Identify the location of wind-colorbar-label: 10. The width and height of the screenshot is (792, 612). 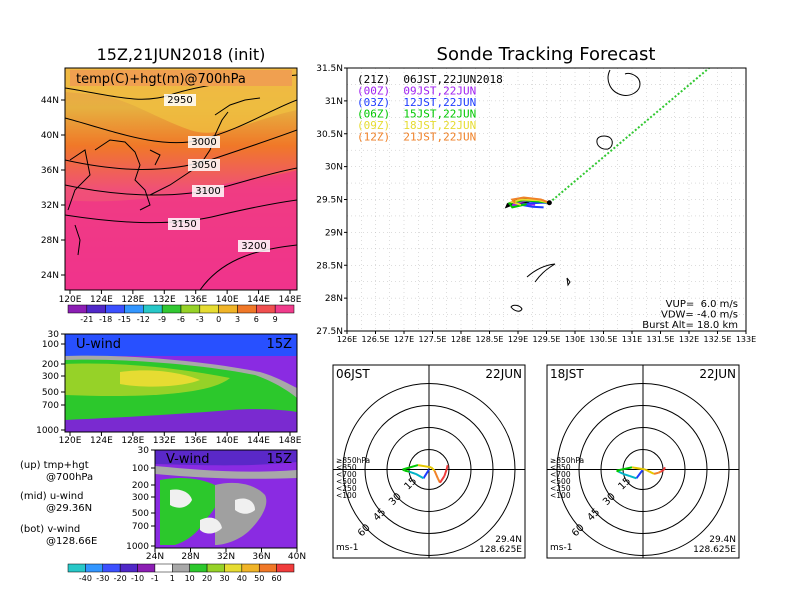
(190, 578).